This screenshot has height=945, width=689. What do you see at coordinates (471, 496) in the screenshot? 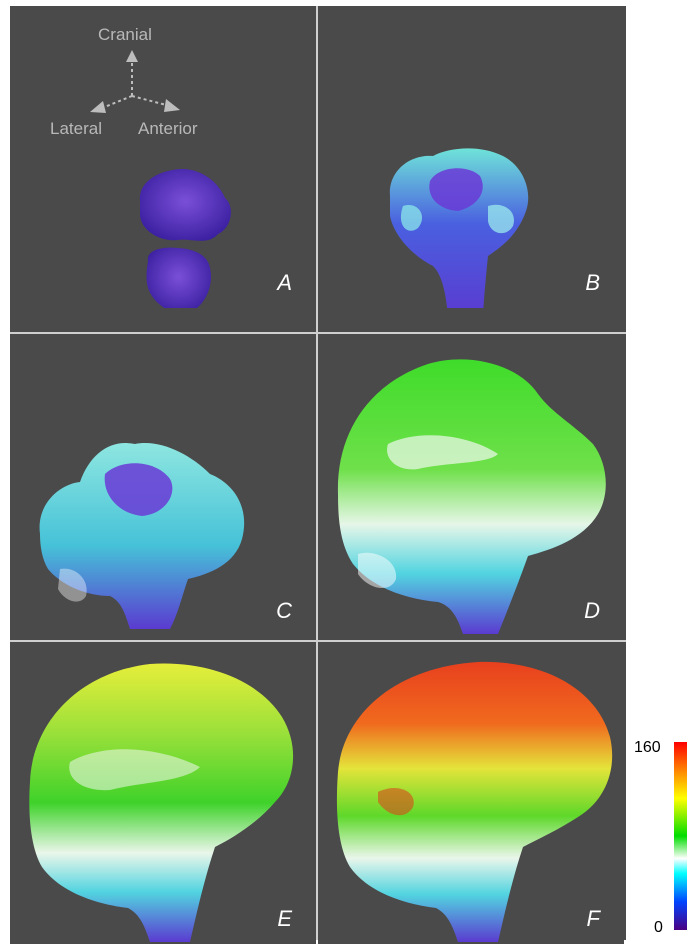
I see `brain-render-d` at bounding box center [471, 496].